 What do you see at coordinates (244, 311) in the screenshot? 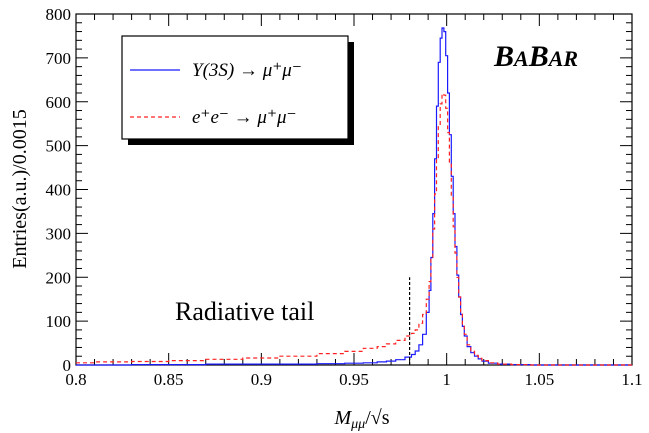
I see `radiative-tail-annotation: Radiative tail` at bounding box center [244, 311].